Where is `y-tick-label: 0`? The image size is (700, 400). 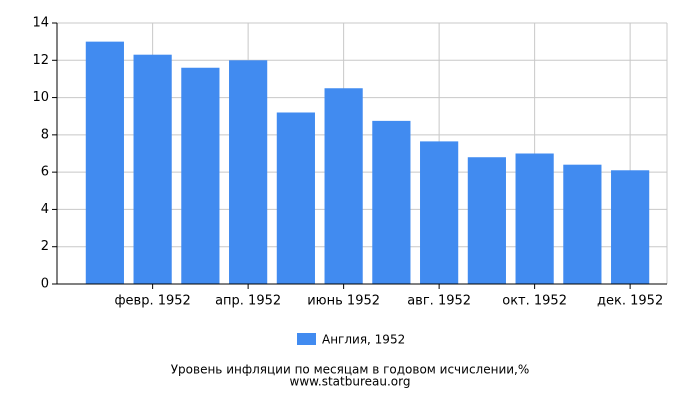
y-tick-label: 0 is located at coordinates (45, 284).